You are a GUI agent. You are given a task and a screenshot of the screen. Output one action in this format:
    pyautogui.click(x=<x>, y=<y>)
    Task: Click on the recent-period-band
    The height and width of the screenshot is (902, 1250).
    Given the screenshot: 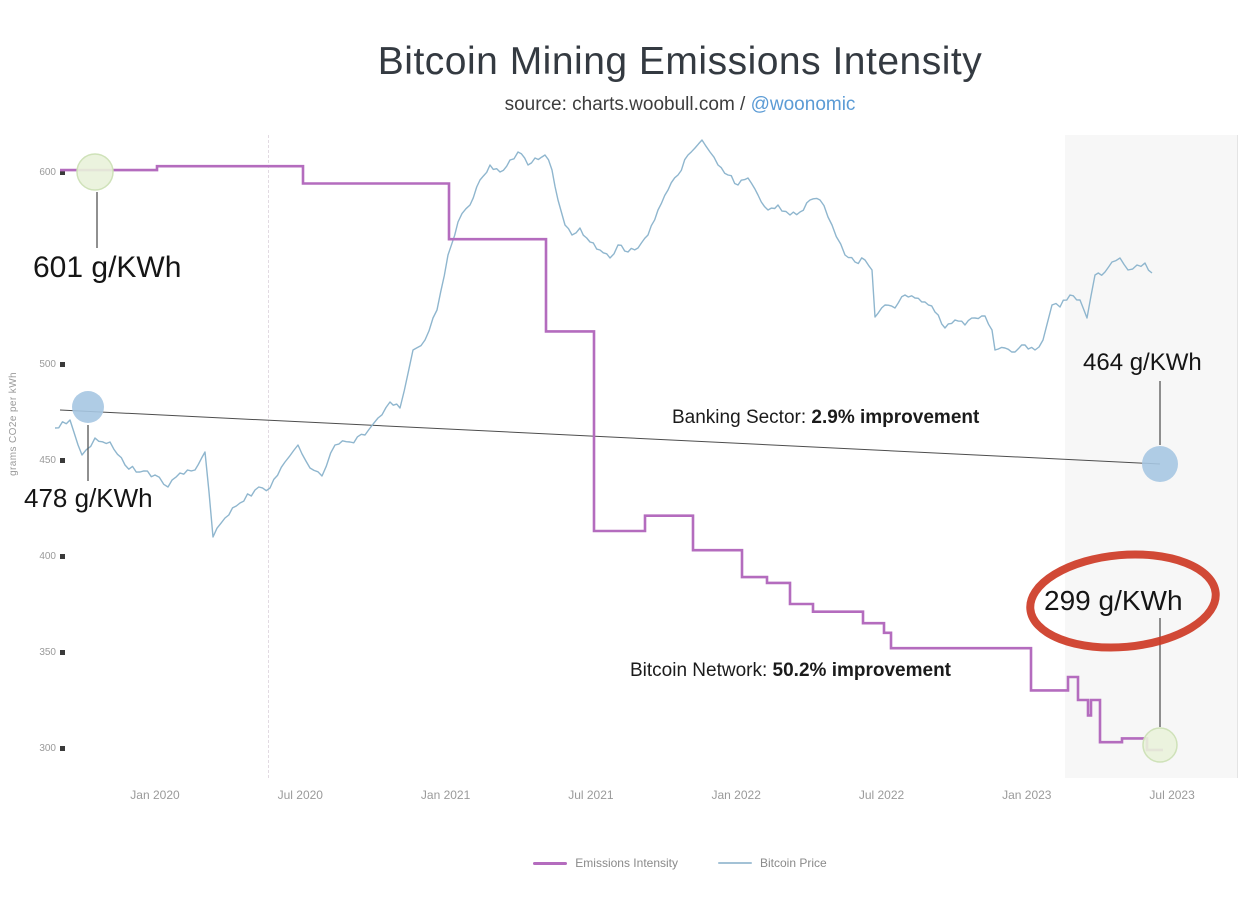 What is the action you would take?
    pyautogui.click(x=1151, y=456)
    